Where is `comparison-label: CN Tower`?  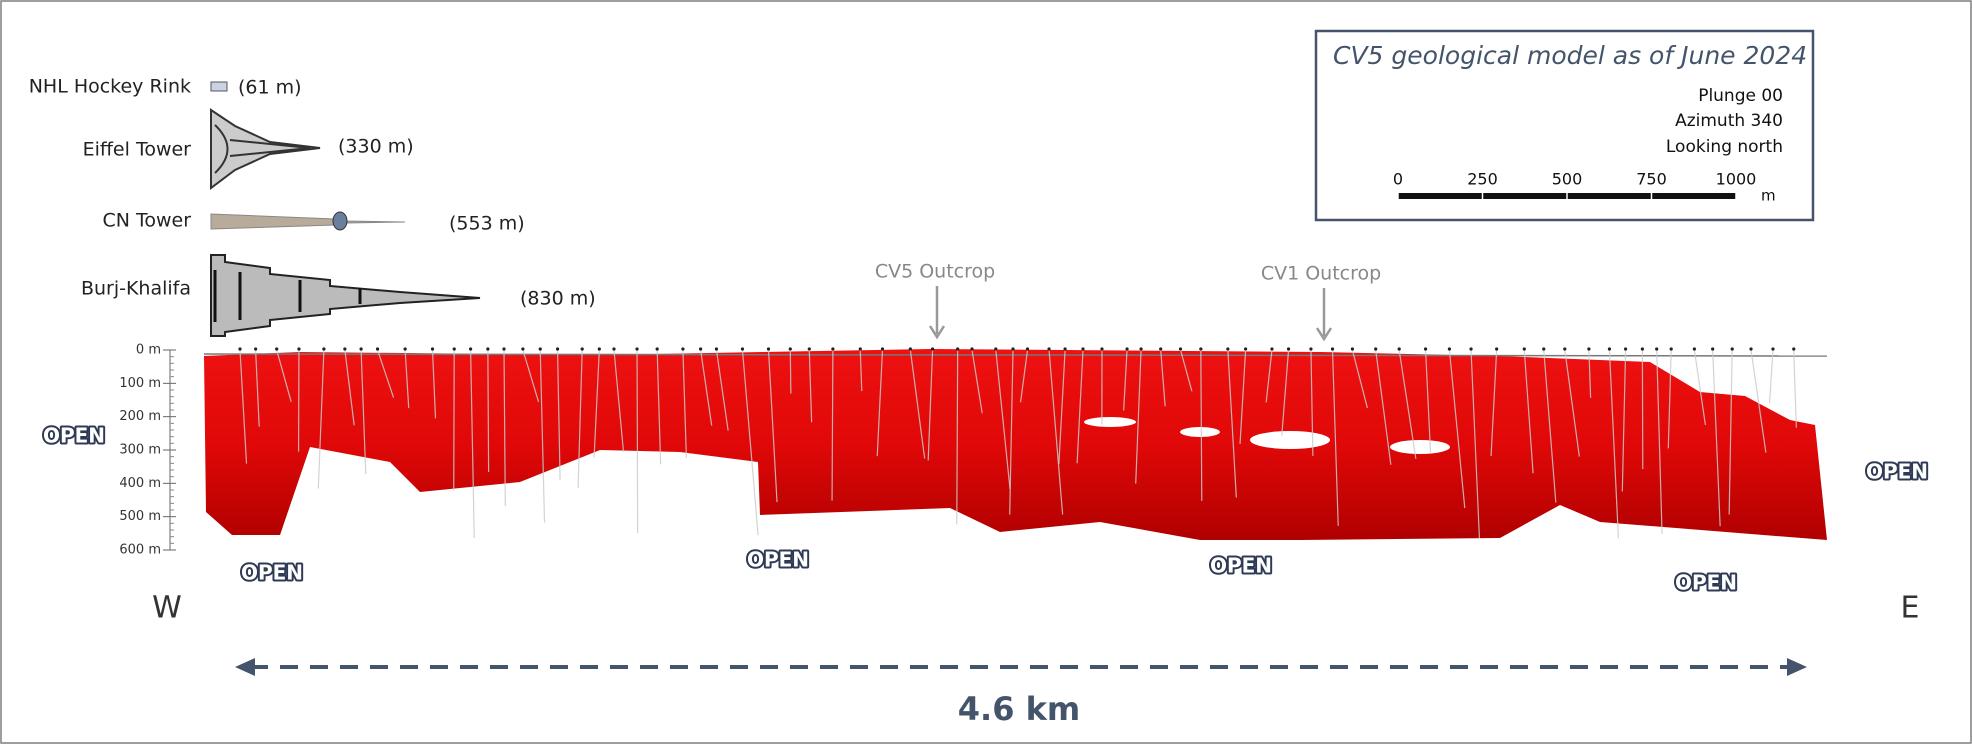
comparison-label: CN Tower is located at coordinates (146, 221).